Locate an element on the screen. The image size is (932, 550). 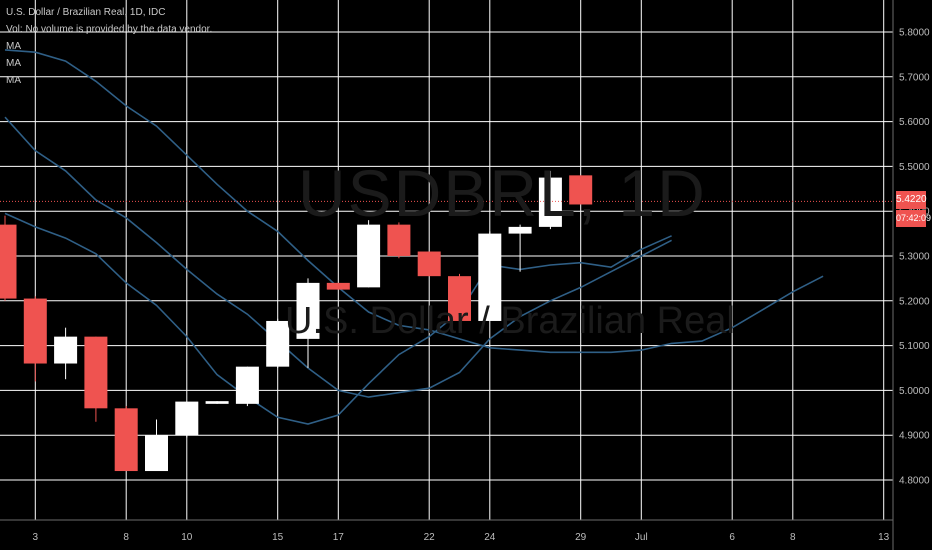
countdown-label: 07:42:09 is located at coordinates (913, 219).